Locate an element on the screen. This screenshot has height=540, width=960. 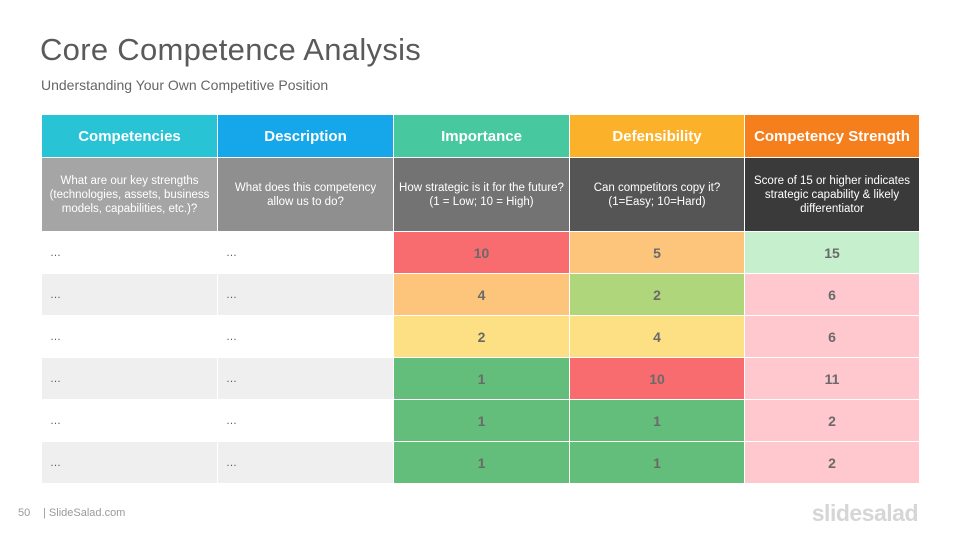
cell-importance: 10 is located at coordinates (481, 252).